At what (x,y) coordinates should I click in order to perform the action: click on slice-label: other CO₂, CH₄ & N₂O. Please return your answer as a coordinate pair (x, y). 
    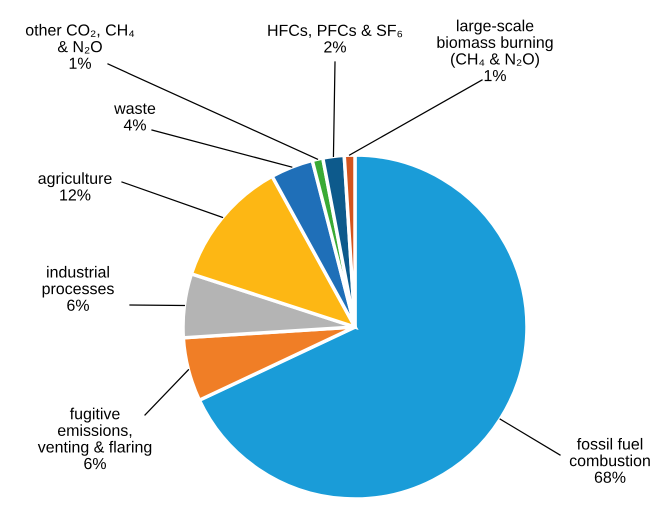
    Looking at the image, I should click on (80, 39).